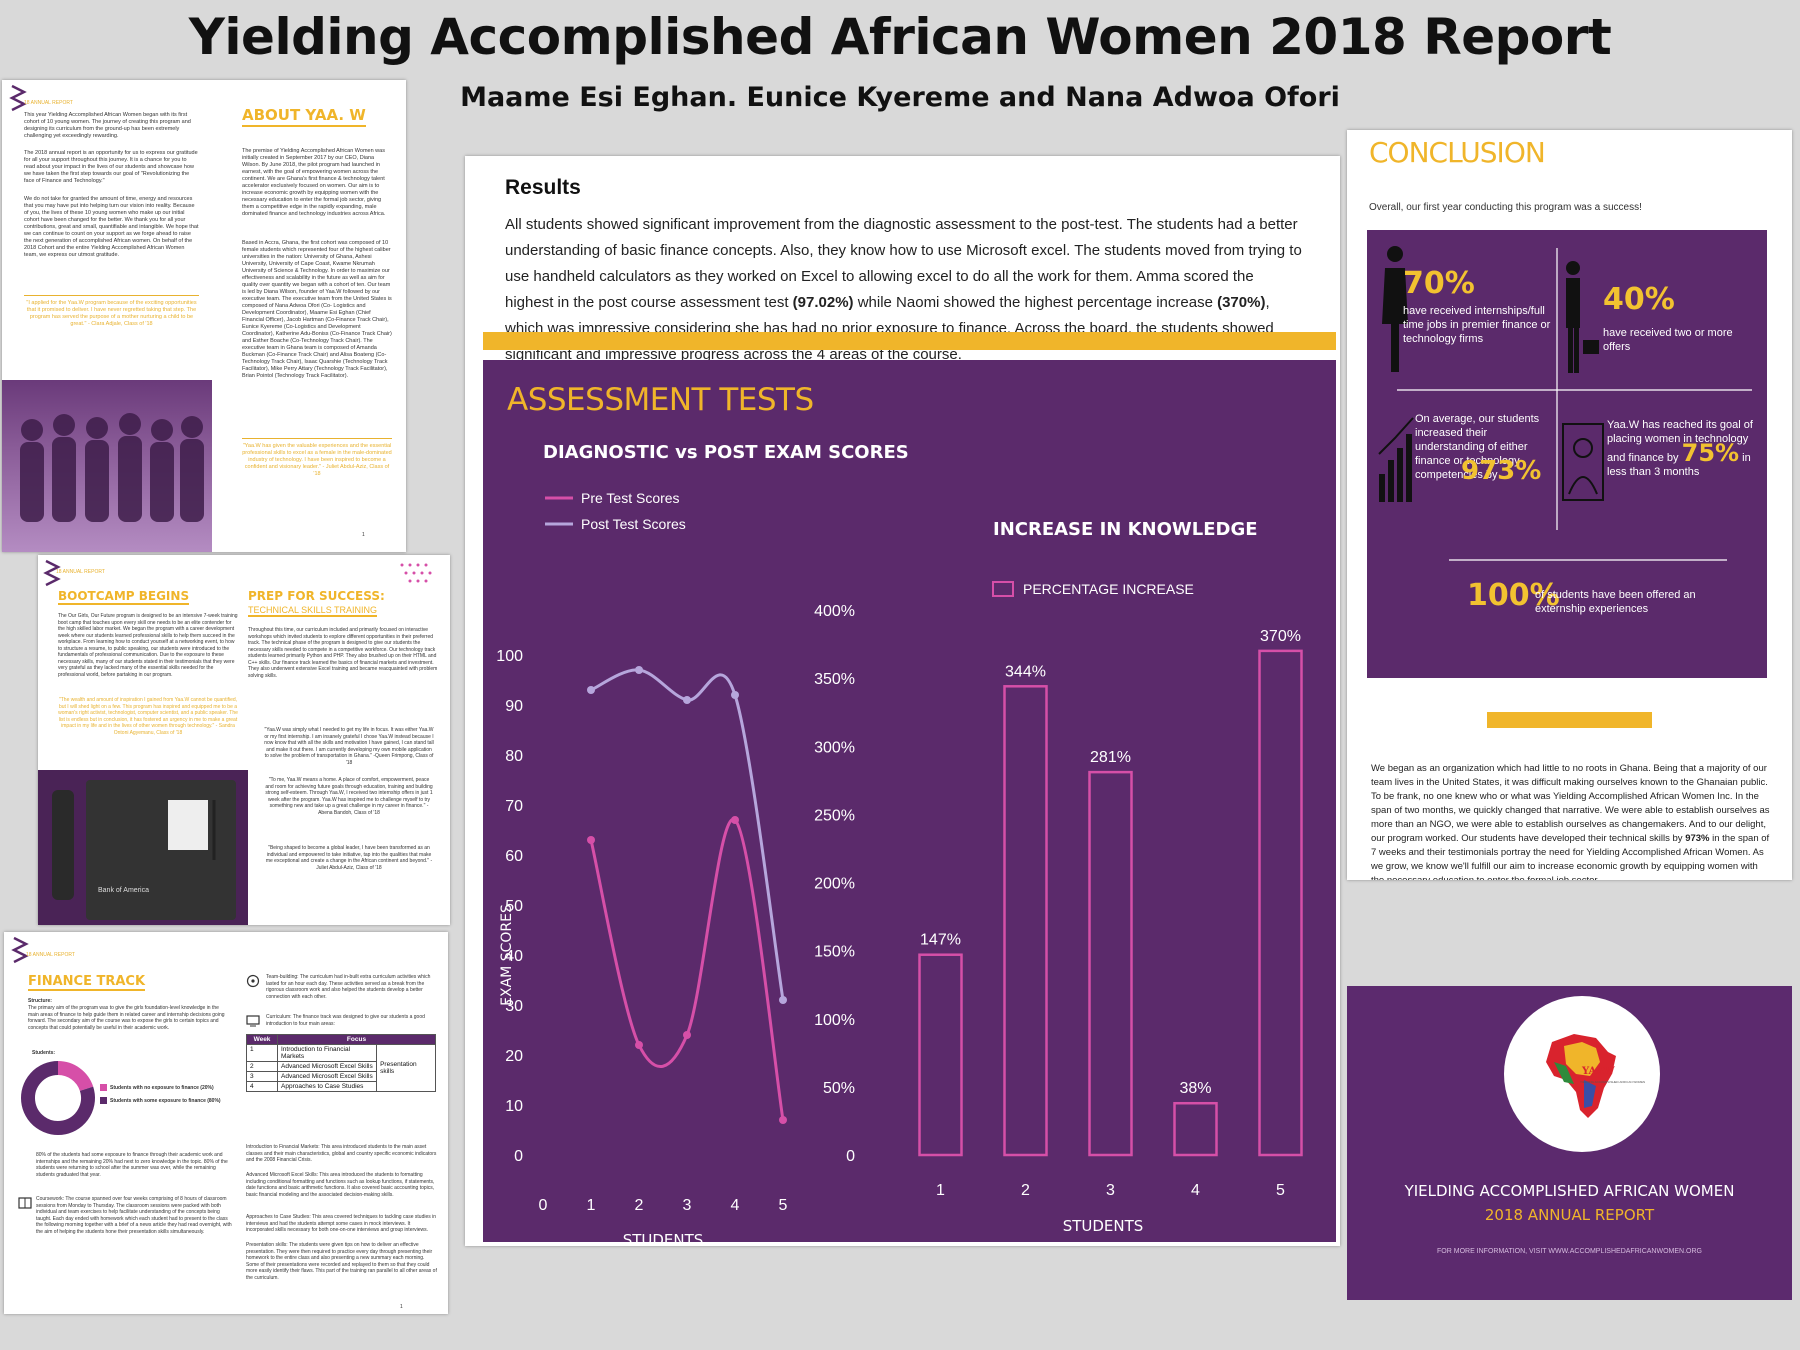 The image size is (1800, 1350). I want to click on bar-y-tick-label: 400%, so click(834, 611).